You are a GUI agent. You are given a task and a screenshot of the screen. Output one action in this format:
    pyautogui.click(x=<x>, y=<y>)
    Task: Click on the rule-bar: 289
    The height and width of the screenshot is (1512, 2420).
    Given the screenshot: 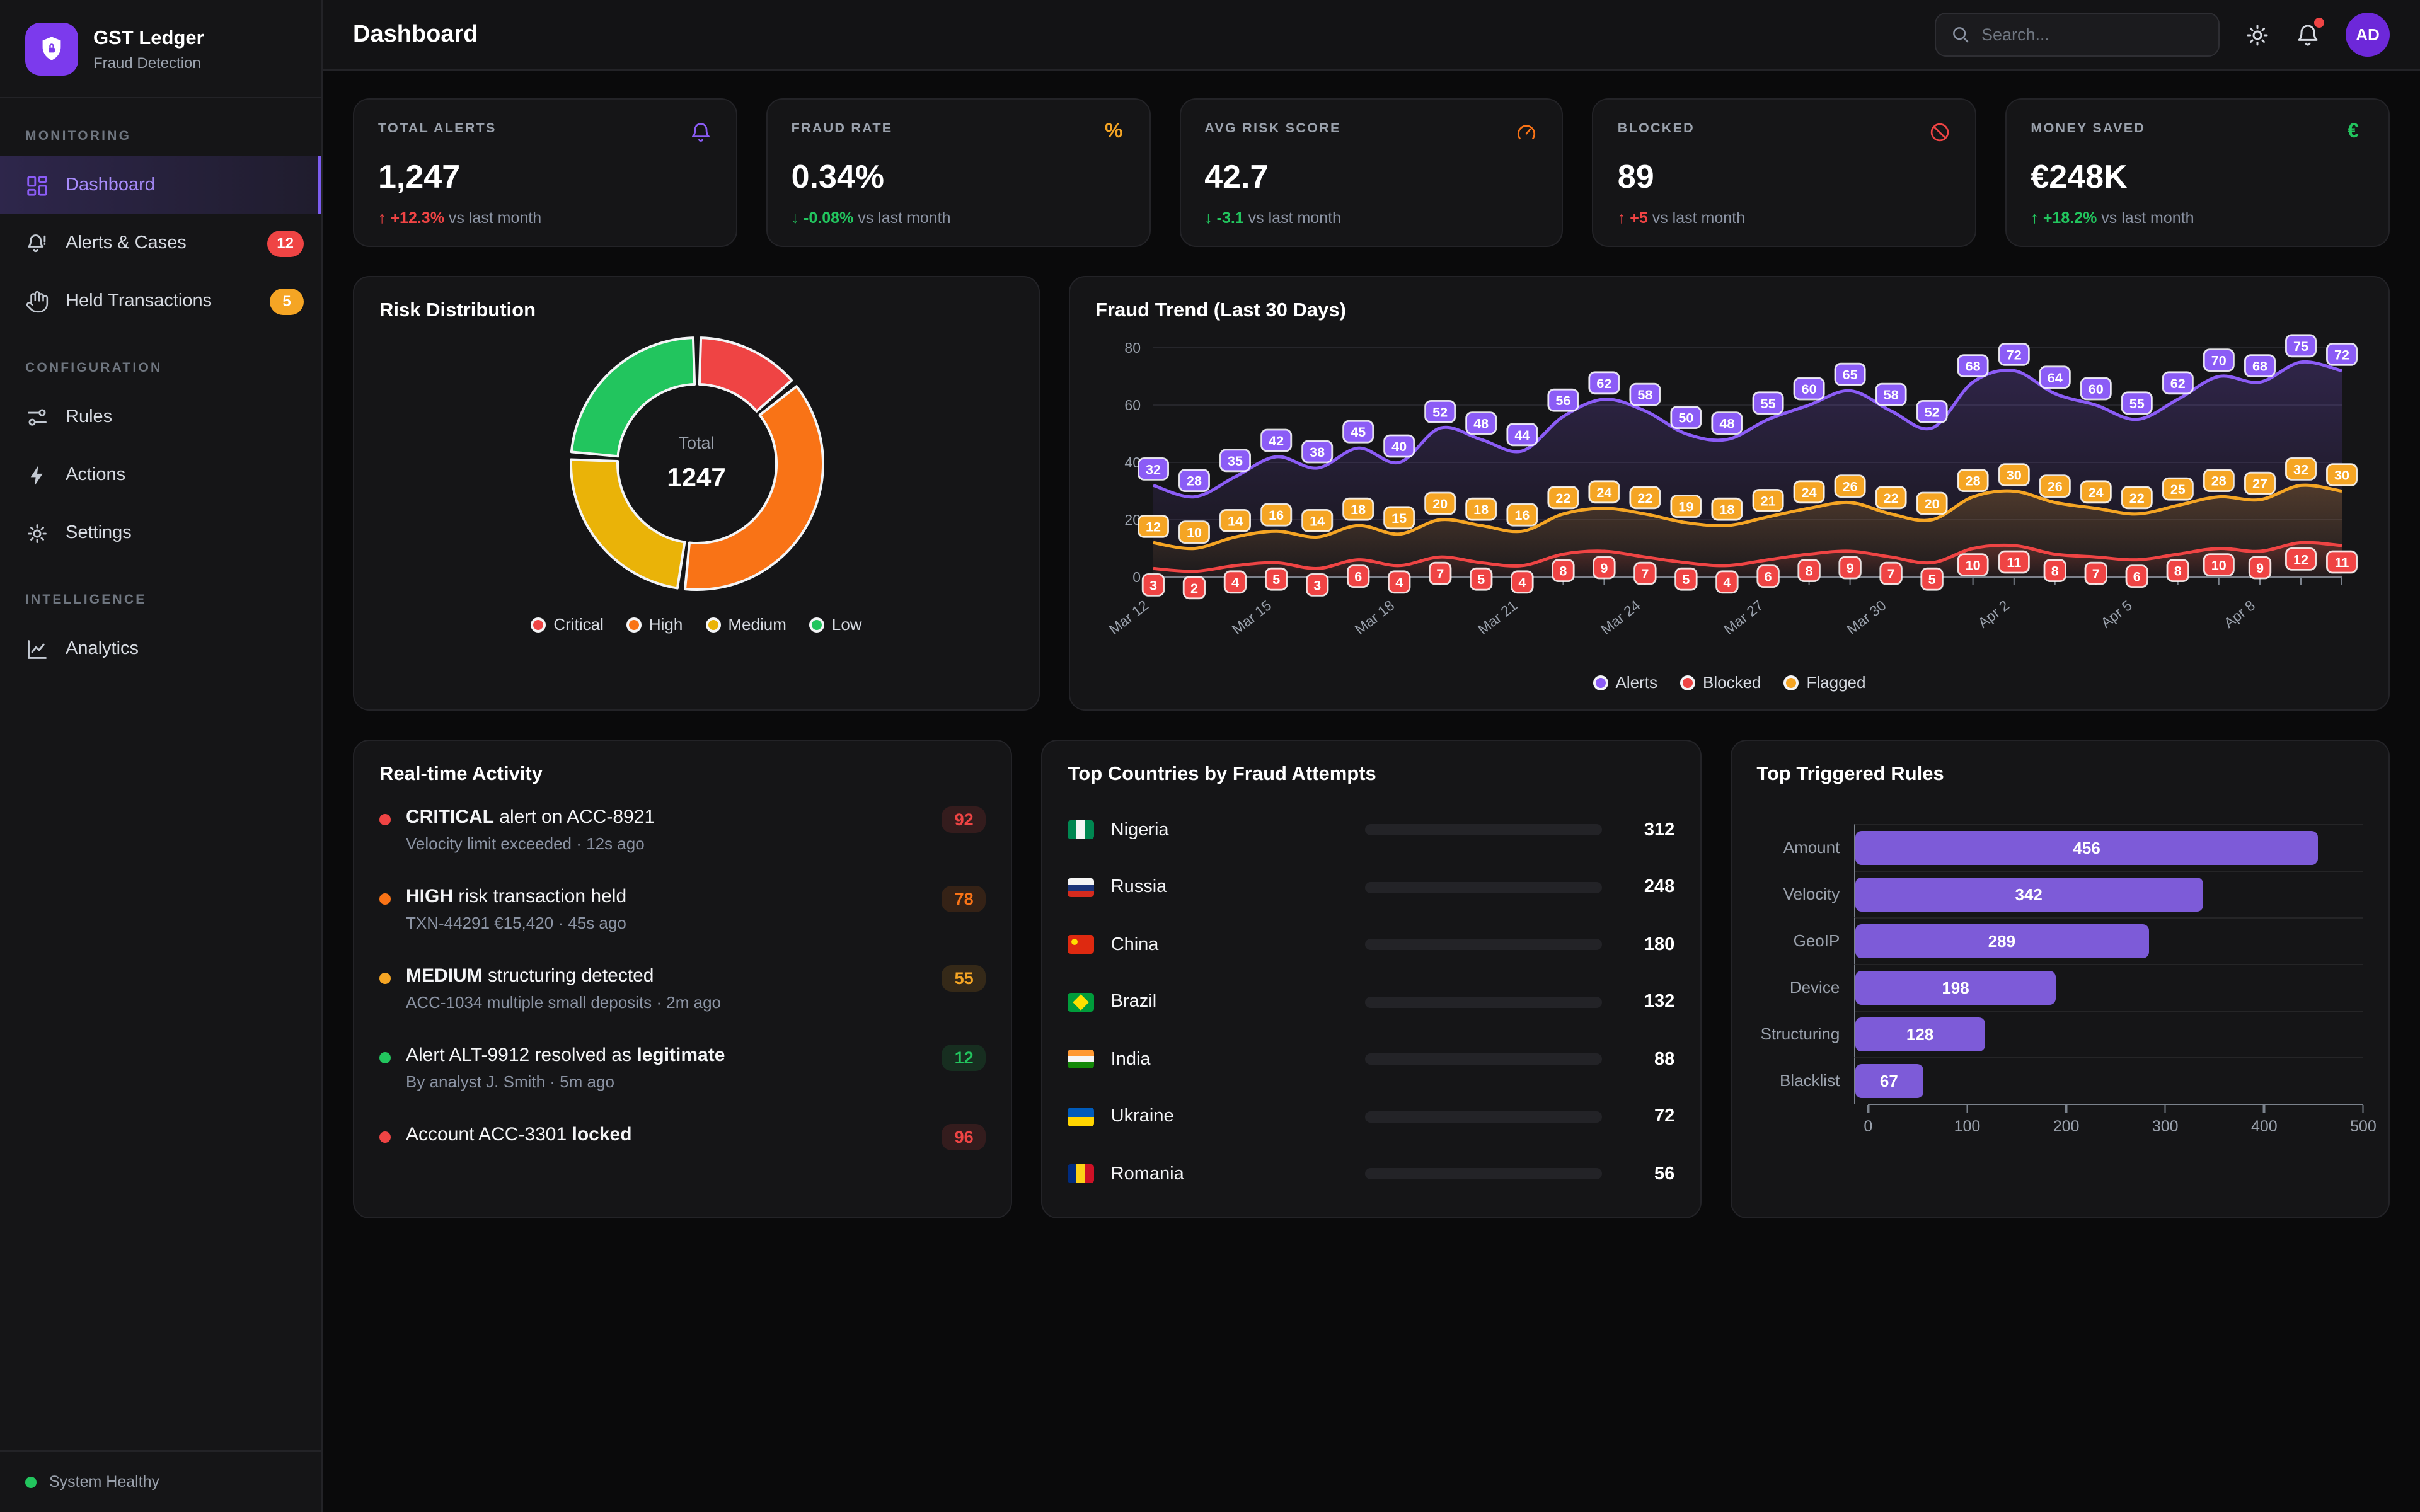 What is the action you would take?
    pyautogui.click(x=2002, y=941)
    